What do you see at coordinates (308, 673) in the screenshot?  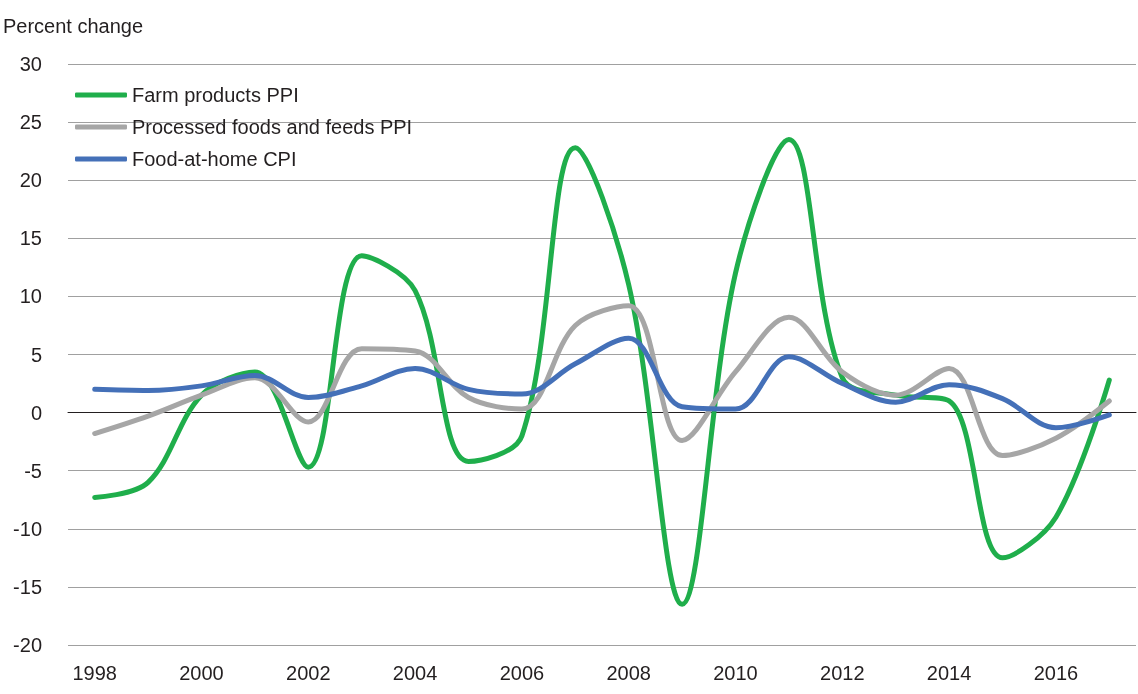 I see `x-tick-label: 2002` at bounding box center [308, 673].